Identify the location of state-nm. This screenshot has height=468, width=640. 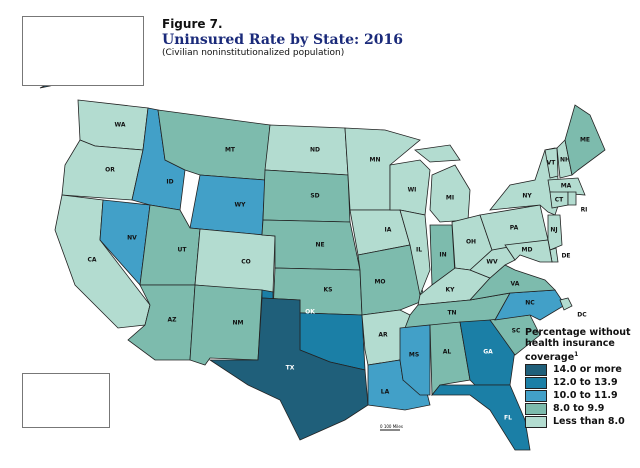
(226, 325).